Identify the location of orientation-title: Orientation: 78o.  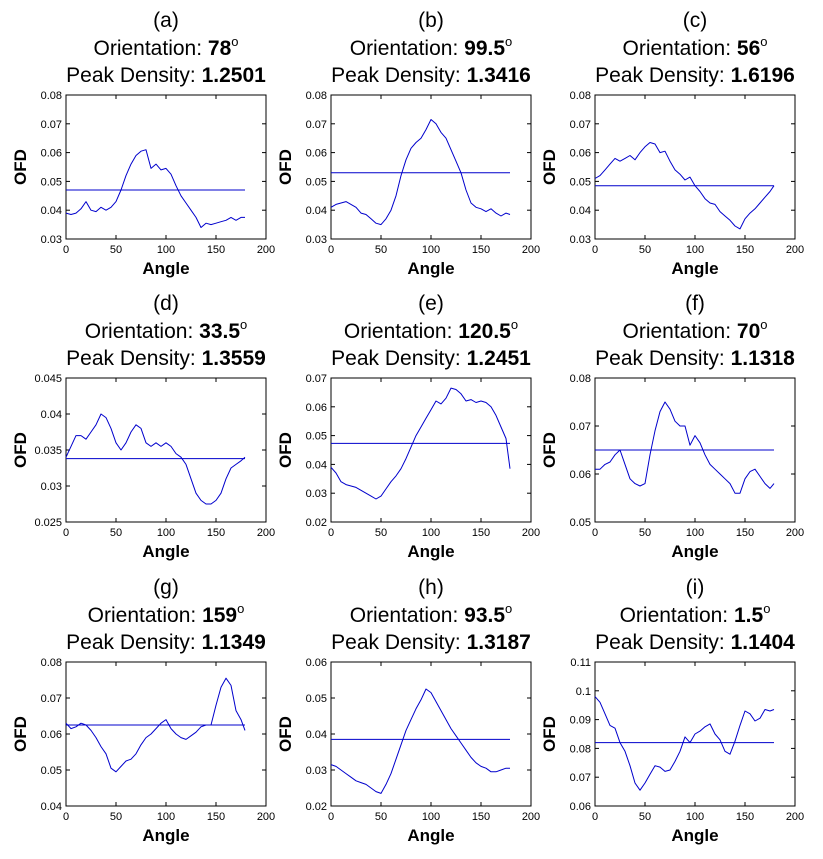
(166, 47).